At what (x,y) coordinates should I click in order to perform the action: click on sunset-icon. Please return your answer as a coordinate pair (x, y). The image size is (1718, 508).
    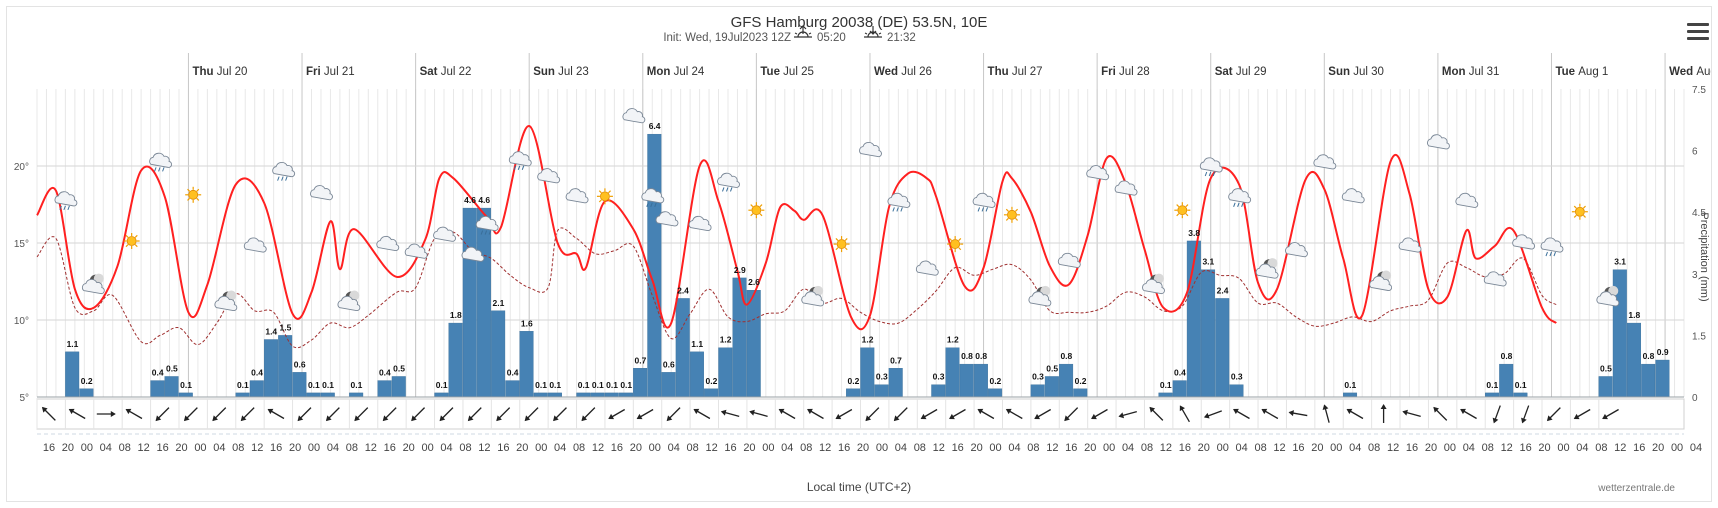
    Looking at the image, I should click on (873, 32).